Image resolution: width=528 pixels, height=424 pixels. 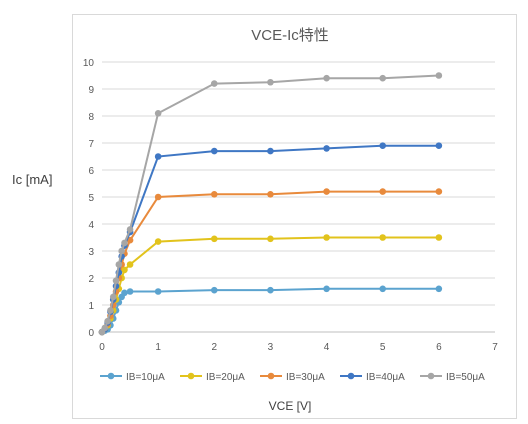 I want to click on x-tick-label: 4, so click(x=327, y=347).